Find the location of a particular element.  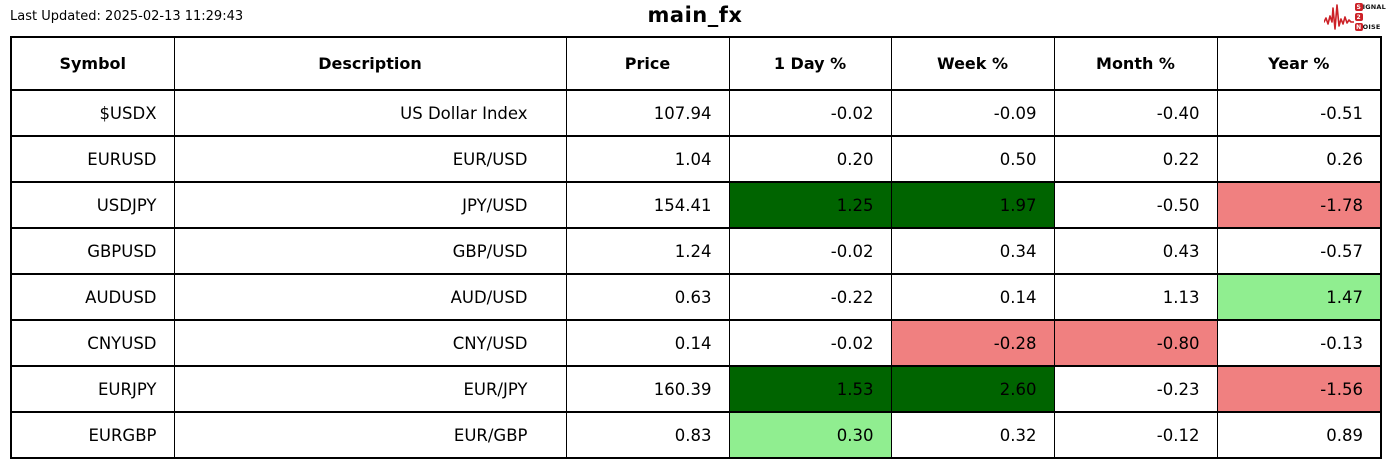

column-header-description: Description is located at coordinates (370, 63).